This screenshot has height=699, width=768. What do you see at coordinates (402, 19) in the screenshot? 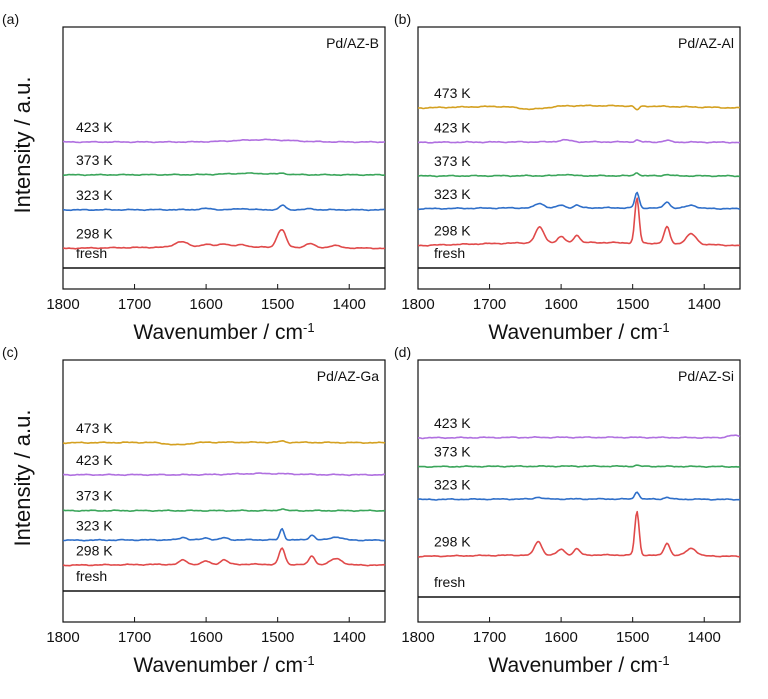
I see `panel-letter: (b)` at bounding box center [402, 19].